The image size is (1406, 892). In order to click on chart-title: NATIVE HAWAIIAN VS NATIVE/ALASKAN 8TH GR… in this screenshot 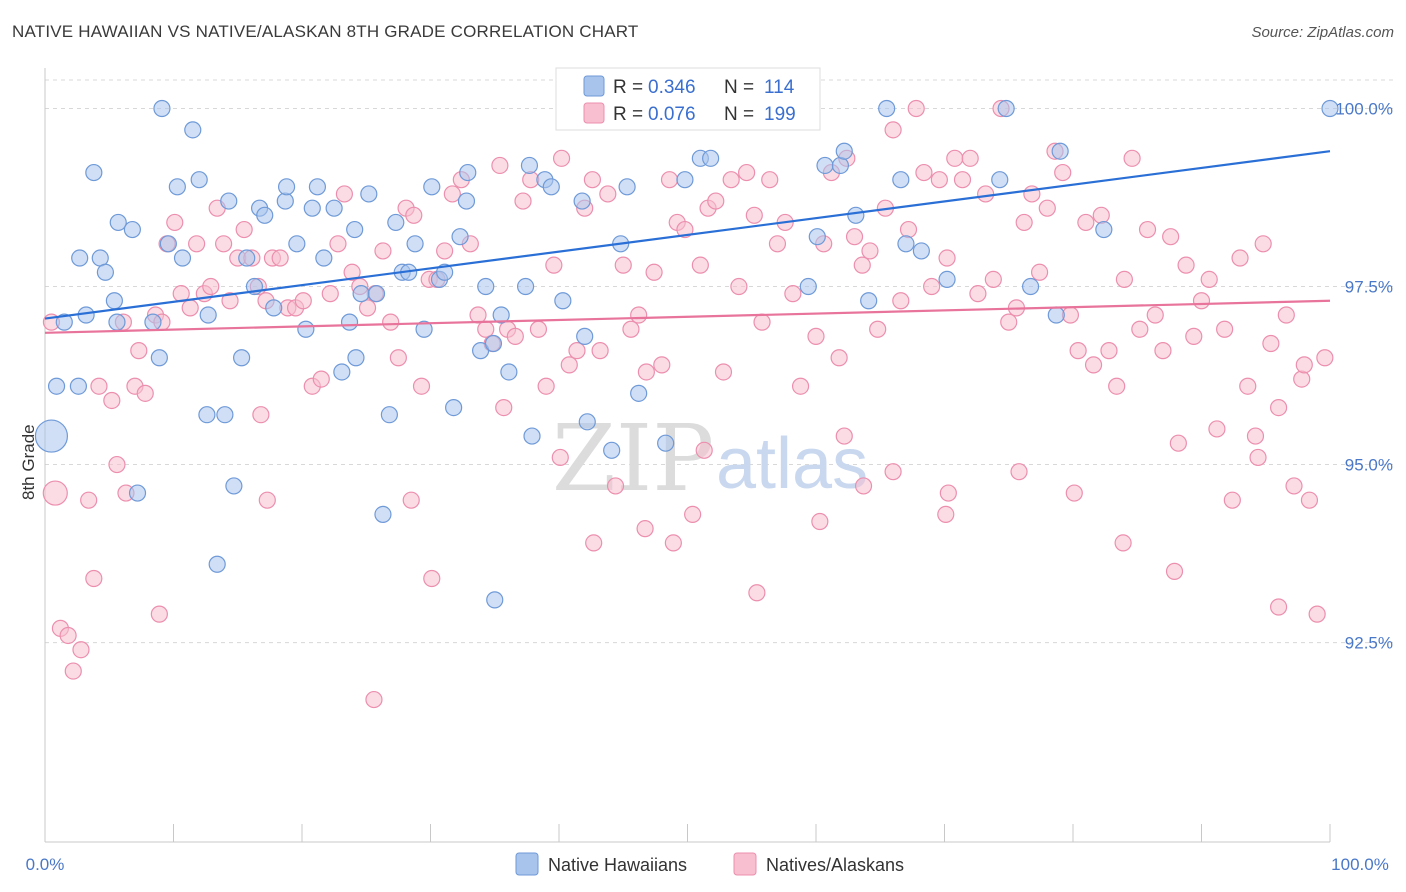, I will do `click(325, 31)`.